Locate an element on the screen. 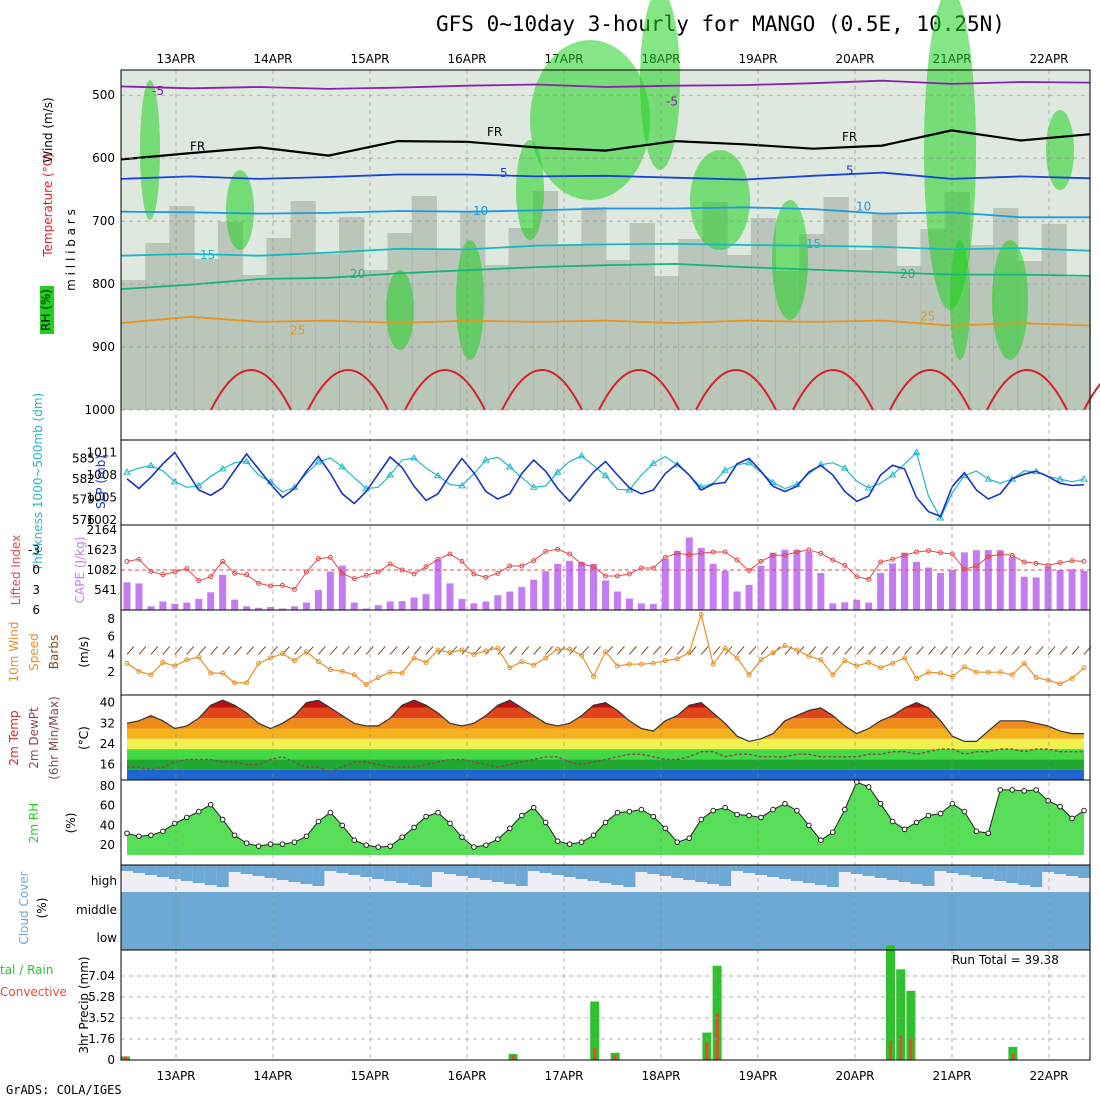  precip-total-bar is located at coordinates (911, 1025).